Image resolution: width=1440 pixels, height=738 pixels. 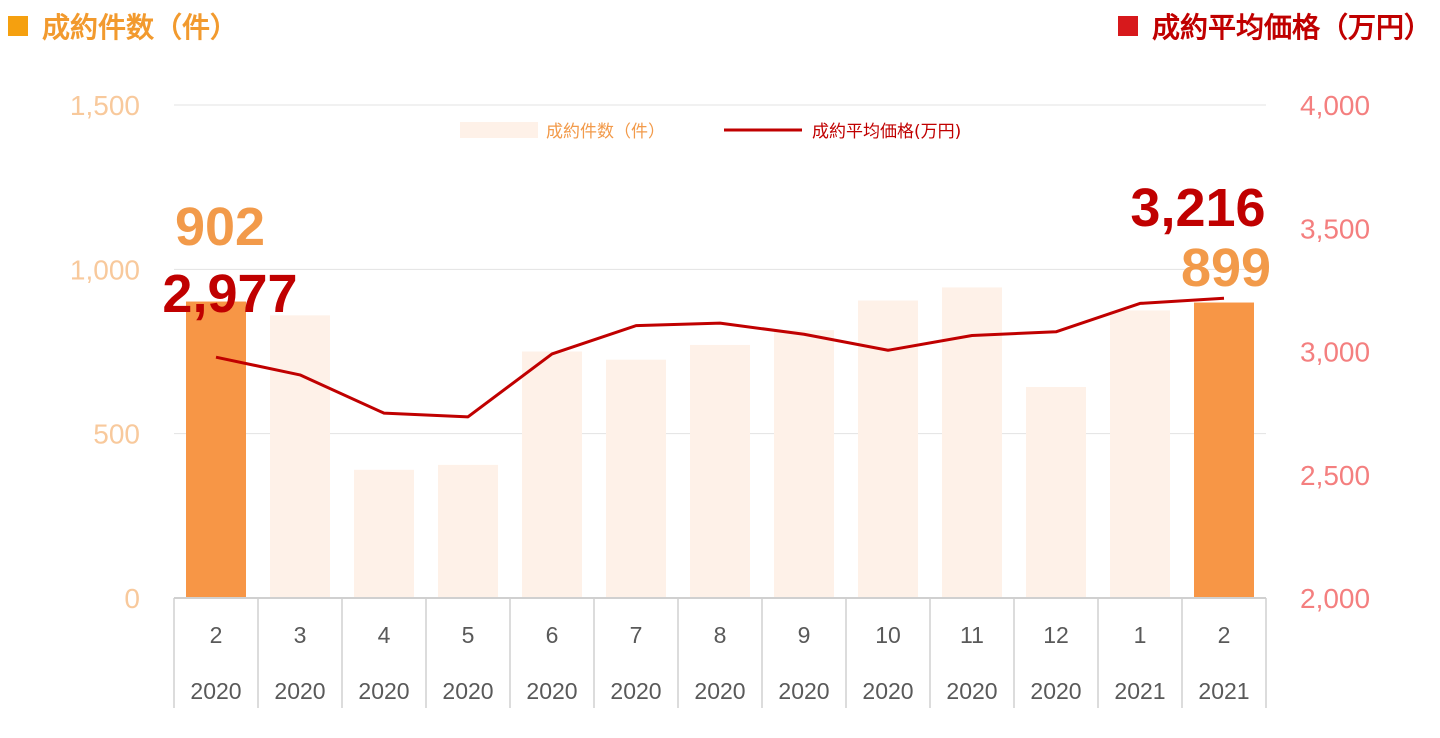 I want to click on x-tick-year-0: 2020, so click(x=215, y=691).